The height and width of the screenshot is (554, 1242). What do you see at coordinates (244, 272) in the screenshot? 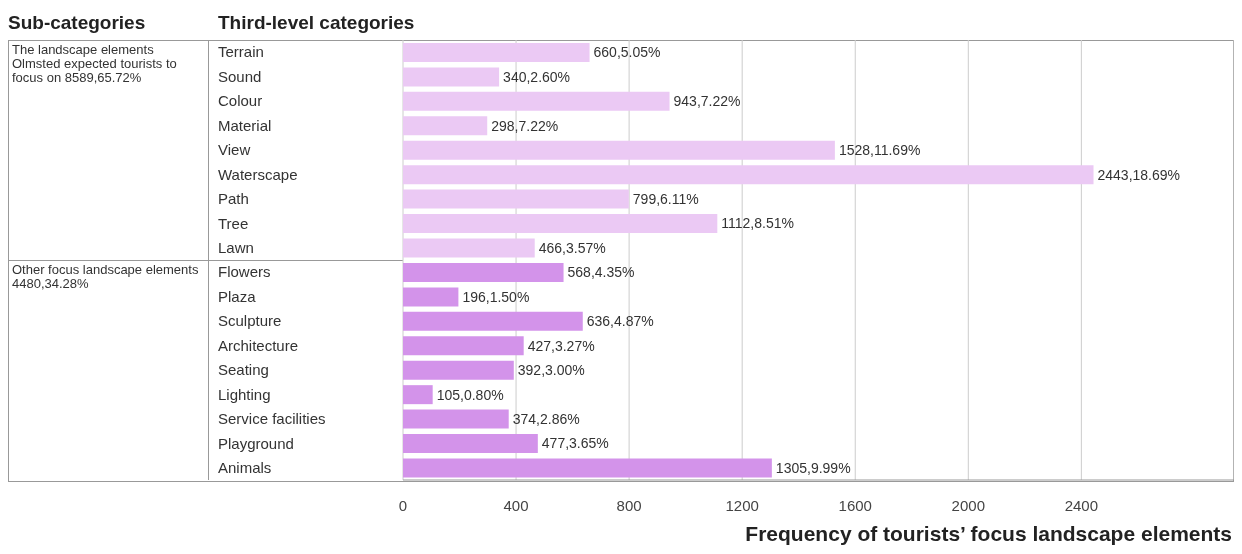
I see `y-tick-label: Flowers` at bounding box center [244, 272].